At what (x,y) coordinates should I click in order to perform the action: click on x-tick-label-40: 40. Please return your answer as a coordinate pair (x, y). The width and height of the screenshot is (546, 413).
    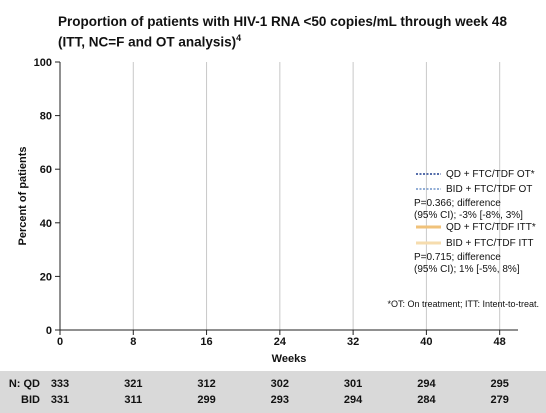
    Looking at the image, I should click on (426, 342).